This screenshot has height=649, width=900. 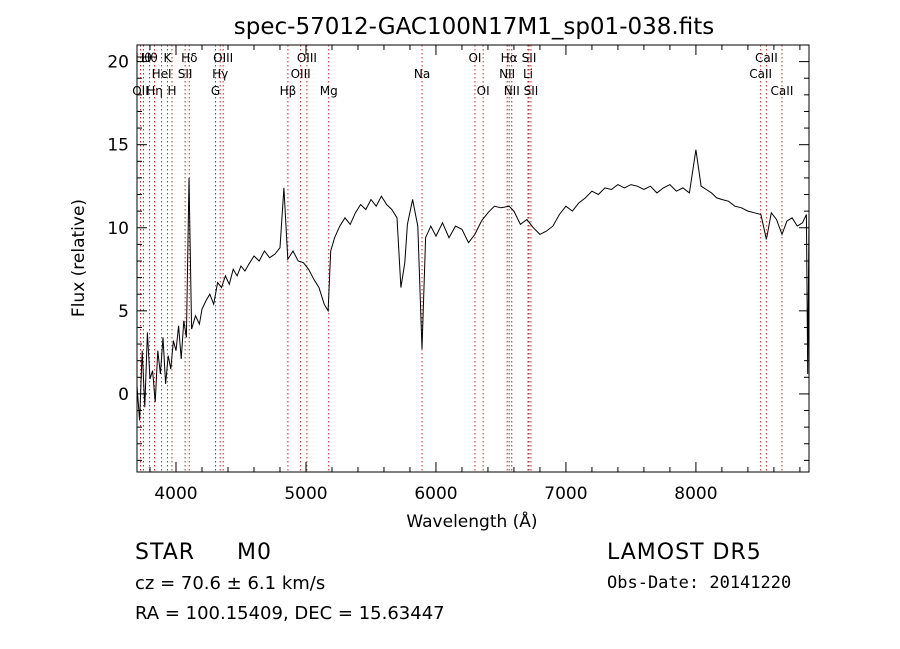 What do you see at coordinates (189, 58) in the screenshot?
I see `spectral-line-label: Hδ` at bounding box center [189, 58].